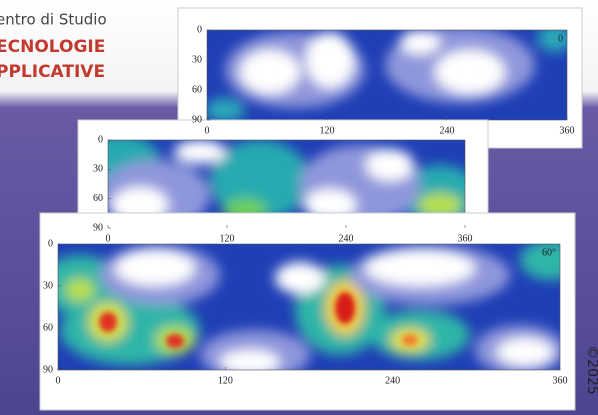  I want to click on side-text: ©2025, so click(591, 370).